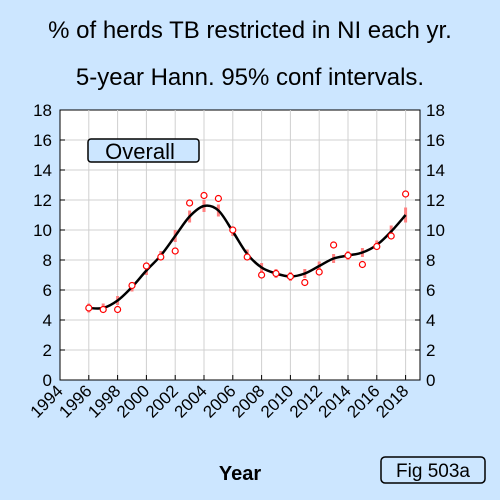 The height and width of the screenshot is (500, 500). What do you see at coordinates (430, 320) in the screenshot?
I see `y-tick-label-right: 4` at bounding box center [430, 320].